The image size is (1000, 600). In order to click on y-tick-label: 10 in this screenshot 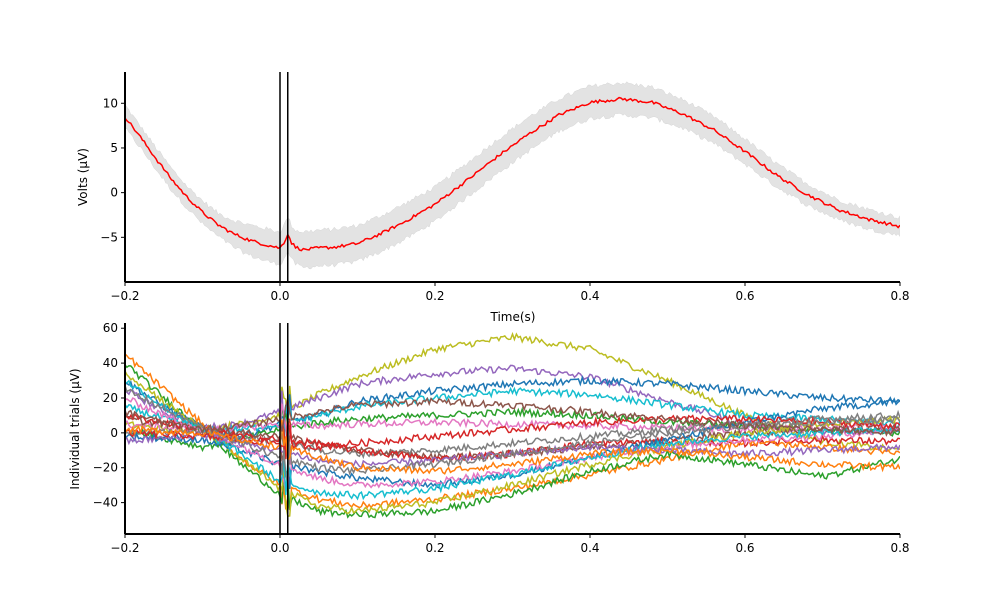, I will do `click(110, 103)`.